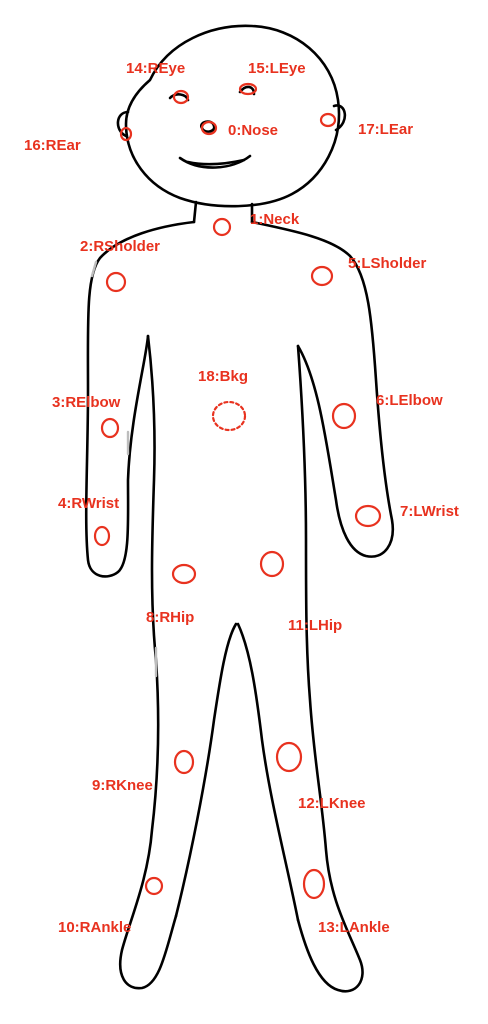 The height and width of the screenshot is (1024, 488). I want to click on keypoint-label-lhip: 11:LHip, so click(315, 625).